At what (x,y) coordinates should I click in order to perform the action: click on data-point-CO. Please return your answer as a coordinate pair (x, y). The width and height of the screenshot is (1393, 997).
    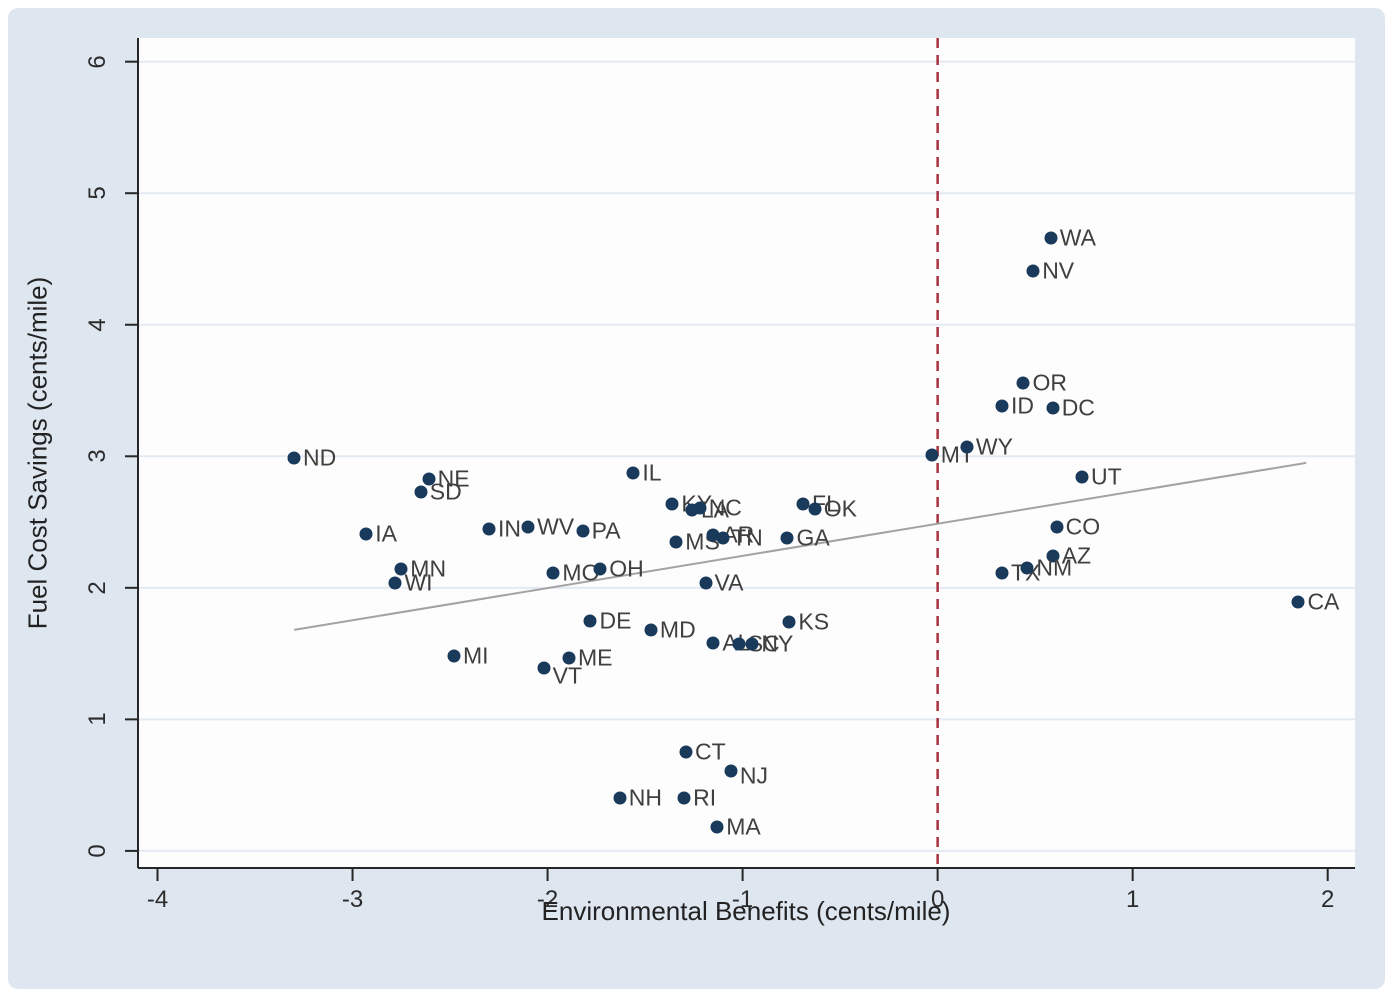
    Looking at the image, I should click on (1057, 527).